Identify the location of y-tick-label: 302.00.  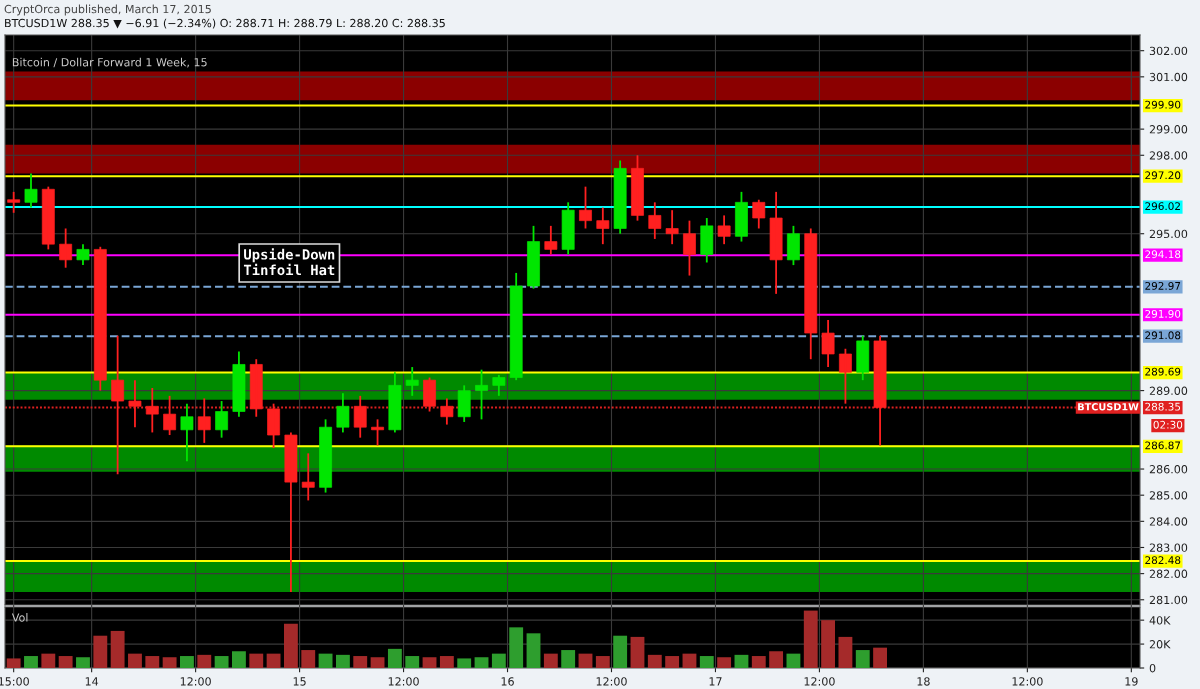
(1168, 51).